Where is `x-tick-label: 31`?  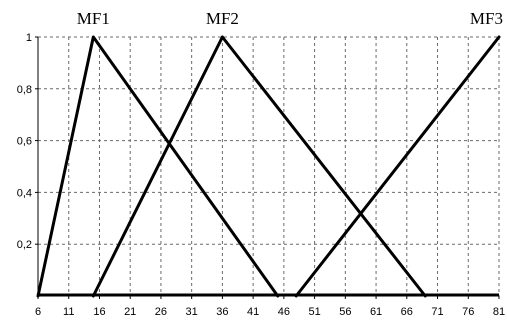
x-tick-label: 31 is located at coordinates (192, 312).